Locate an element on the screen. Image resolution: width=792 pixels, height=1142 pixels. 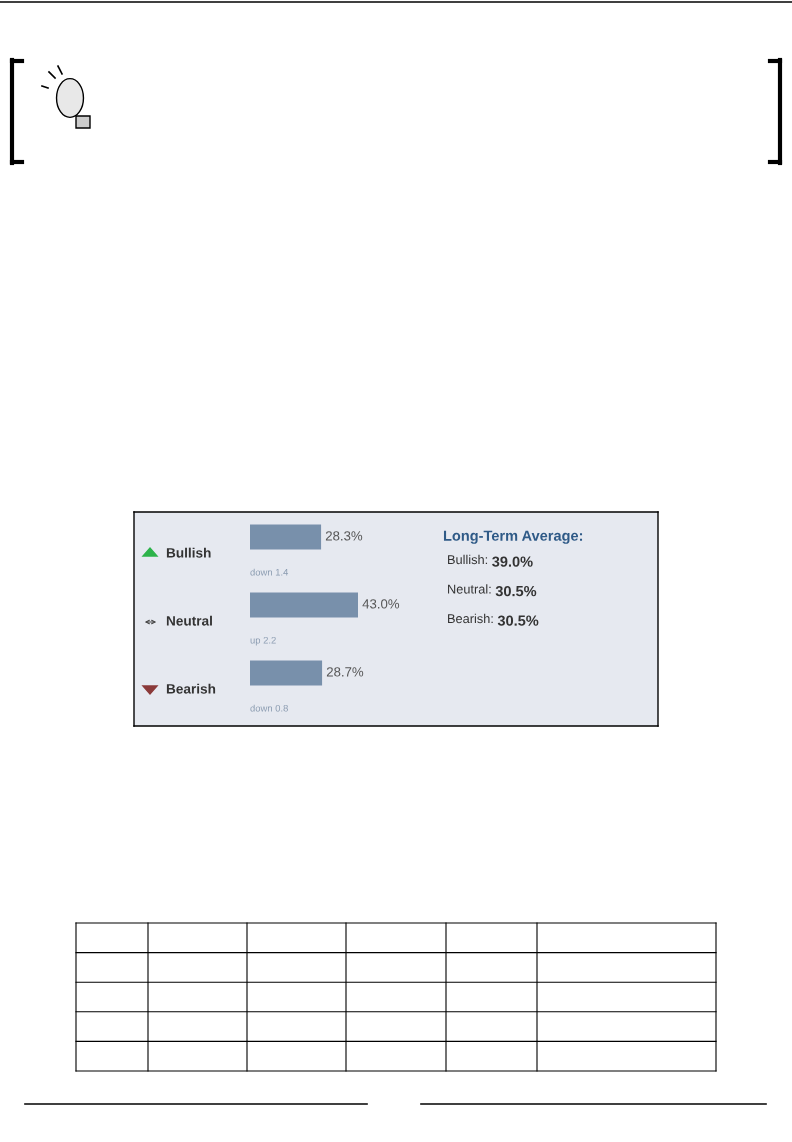
text: Bullish: 39.0% is located at coordinates (490, 560).